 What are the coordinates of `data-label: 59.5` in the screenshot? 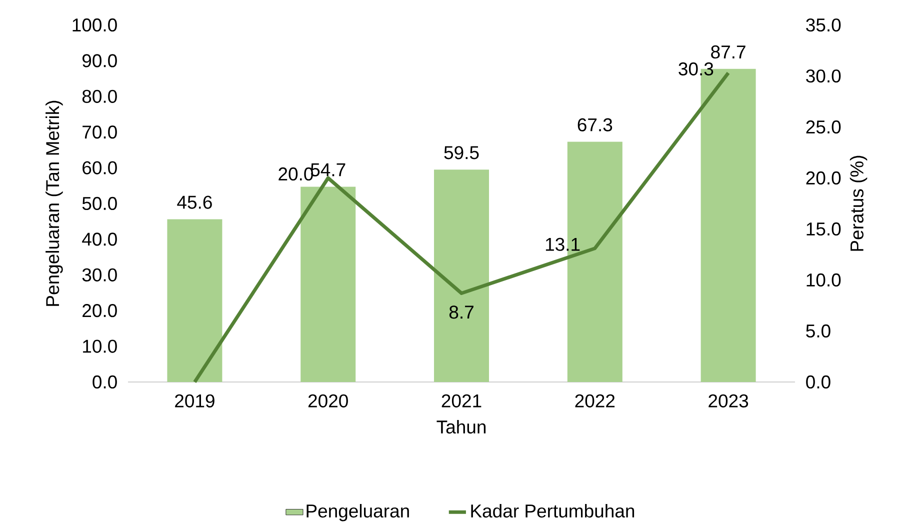 It's located at (461, 153).